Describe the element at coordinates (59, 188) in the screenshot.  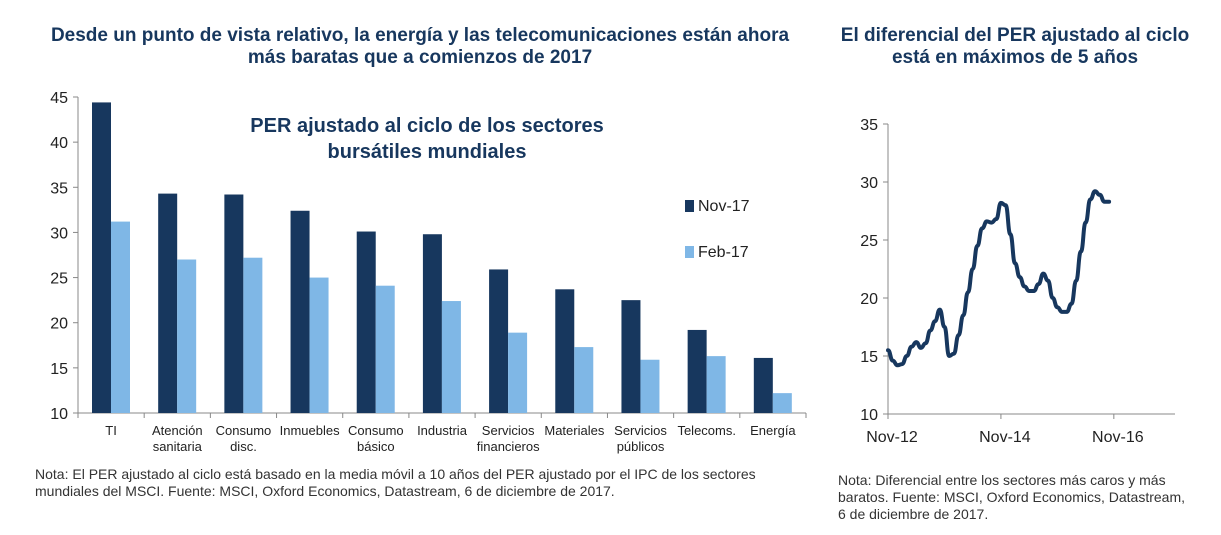
I see `bar-y-tick-label: 35` at that location.